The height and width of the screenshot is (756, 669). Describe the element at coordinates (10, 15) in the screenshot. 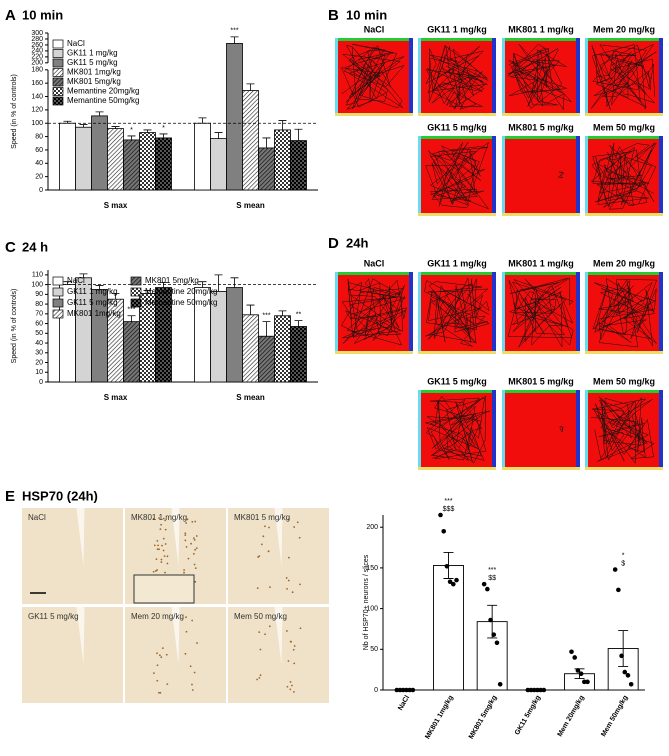

I see `panel-letter: A` at that location.